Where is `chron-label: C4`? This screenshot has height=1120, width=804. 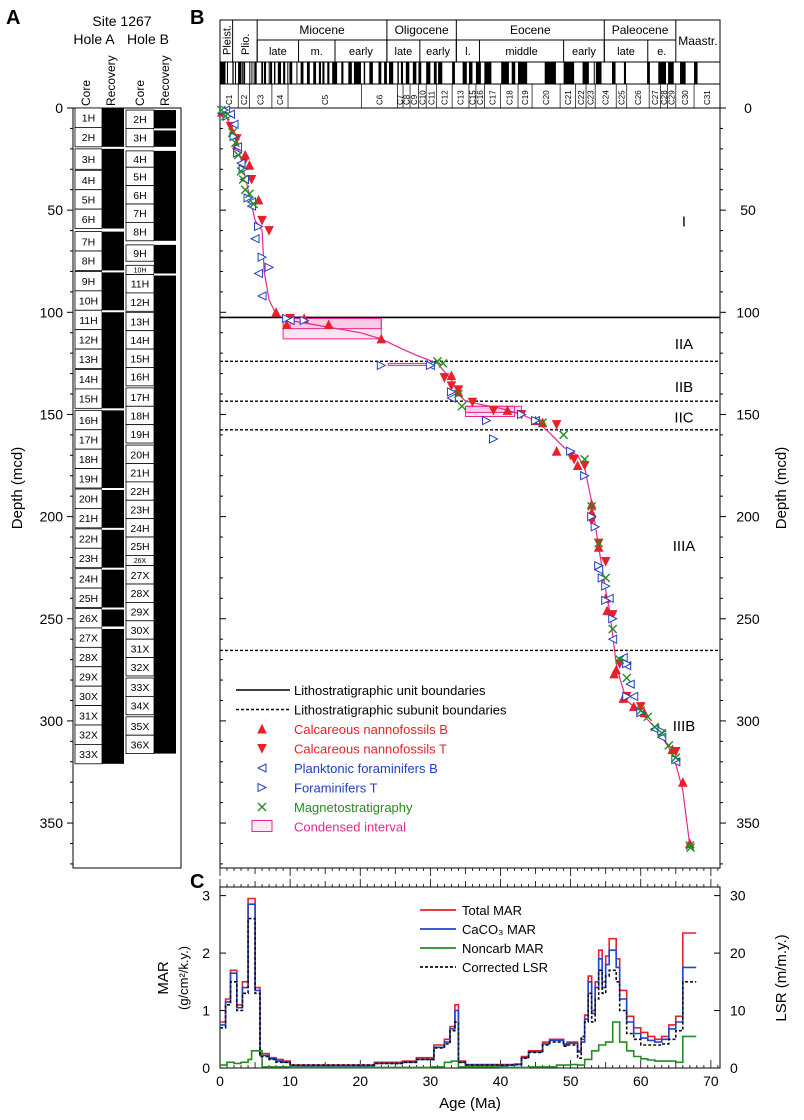
chron-label: C4 is located at coordinates (280, 99).